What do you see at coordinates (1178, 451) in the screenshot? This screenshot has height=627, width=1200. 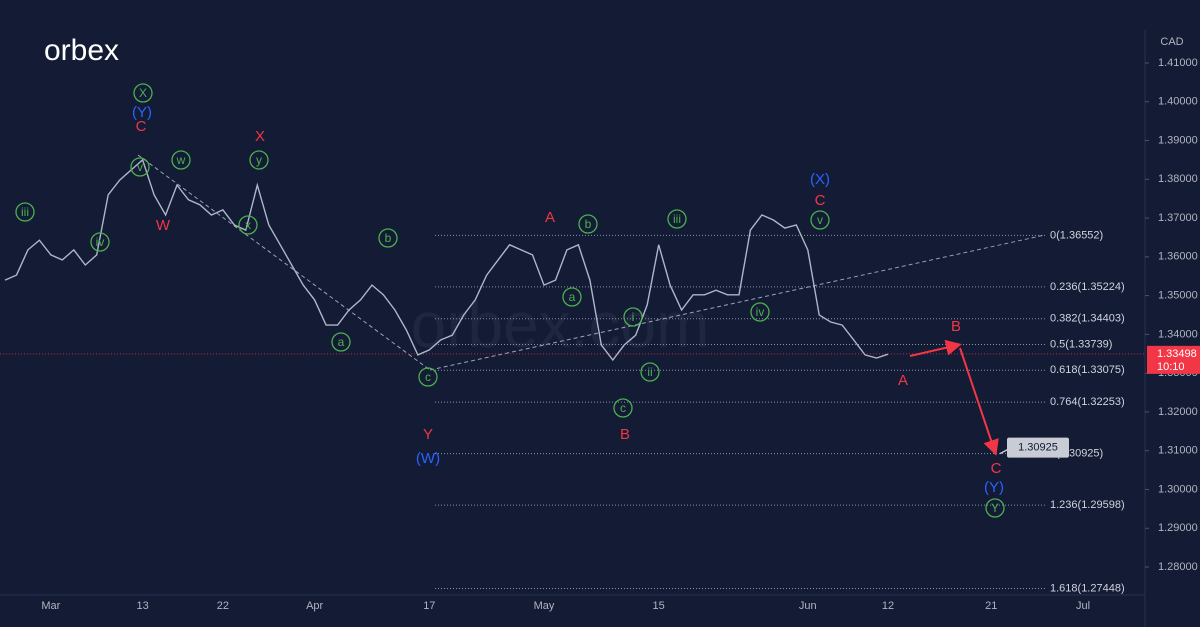 I see `y-tick-label: 1.31000` at bounding box center [1178, 451].